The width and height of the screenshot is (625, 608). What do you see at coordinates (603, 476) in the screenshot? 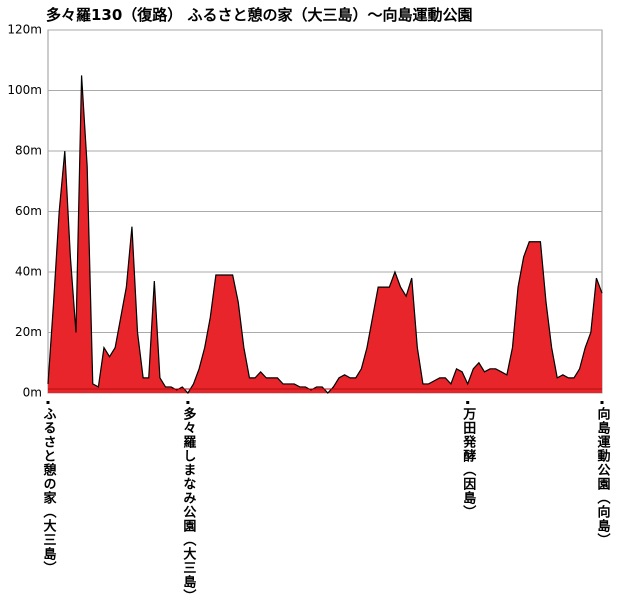
I see `x-tick-label: 向島運動公園（向島）` at bounding box center [603, 476].